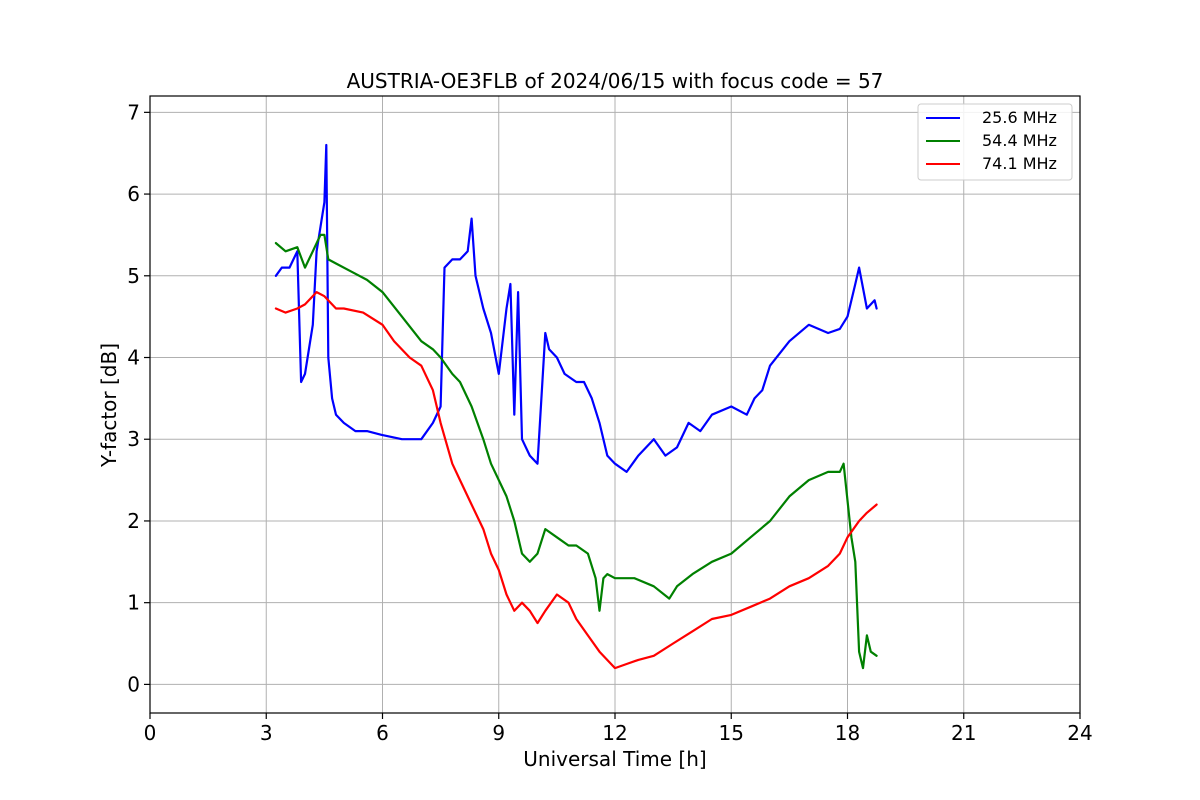 The width and height of the screenshot is (1200, 800). I want to click on legend-label: 54.4 MHz, so click(1019, 140).